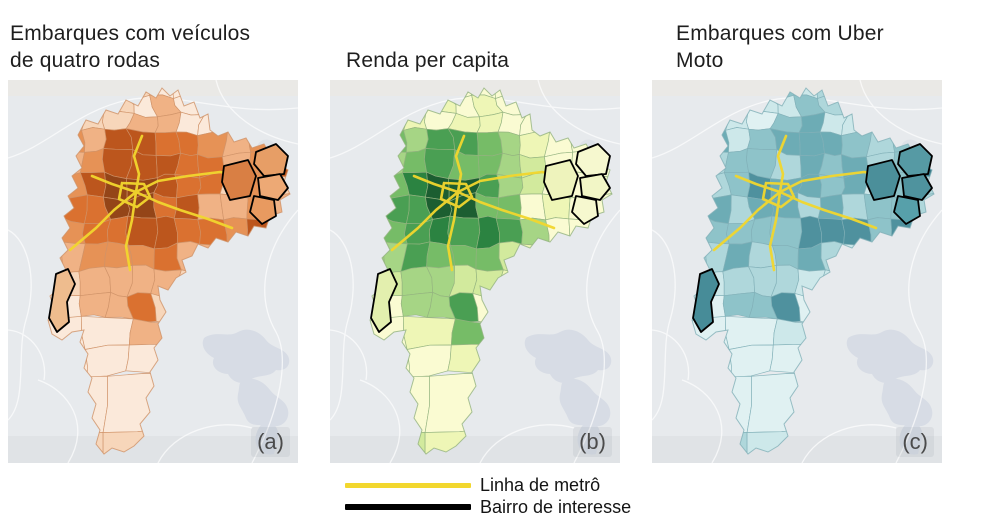 The width and height of the screenshot is (983, 519). What do you see at coordinates (592, 442) in the screenshot?
I see `panel-b-label: (b)` at bounding box center [592, 442].